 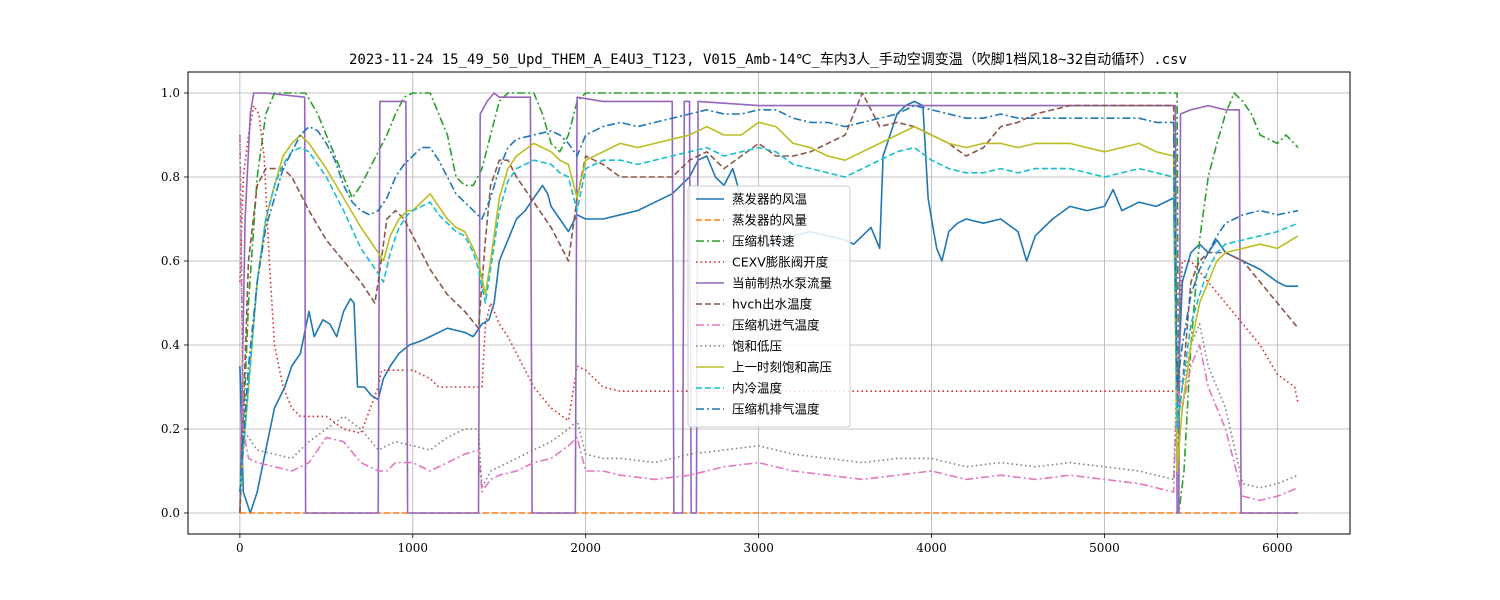 I want to click on legend-entry: hvch出水温度, so click(x=772, y=304).